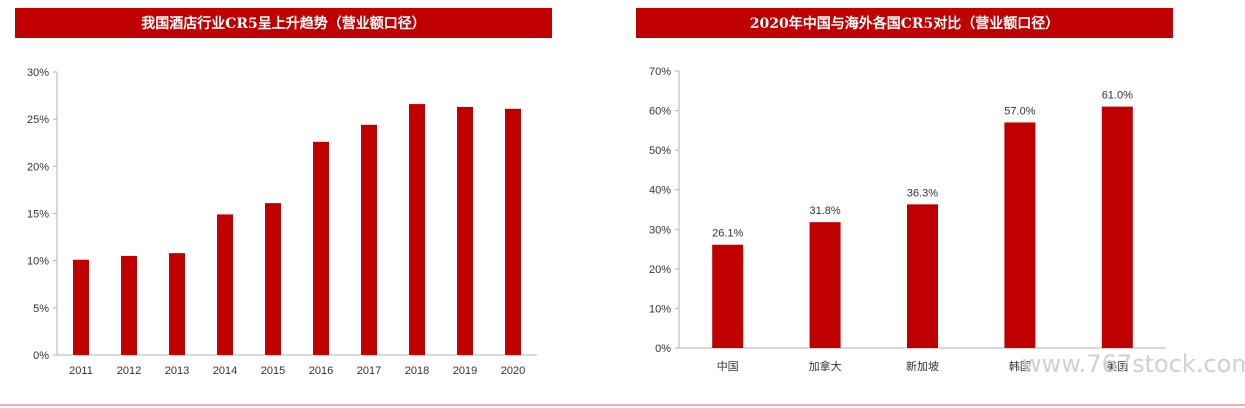 The width and height of the screenshot is (1245, 408). What do you see at coordinates (417, 371) in the screenshot?
I see `left-x-tick-label: 2018` at bounding box center [417, 371].